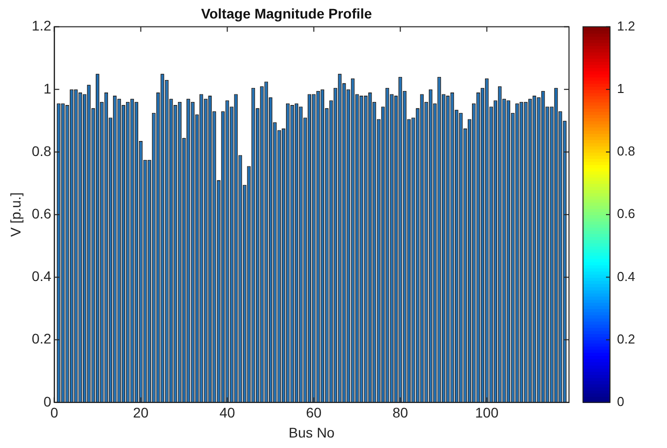 This screenshot has width=667, height=448. What do you see at coordinates (140, 412) in the screenshot?
I see `x-tick-label: 20` at bounding box center [140, 412].